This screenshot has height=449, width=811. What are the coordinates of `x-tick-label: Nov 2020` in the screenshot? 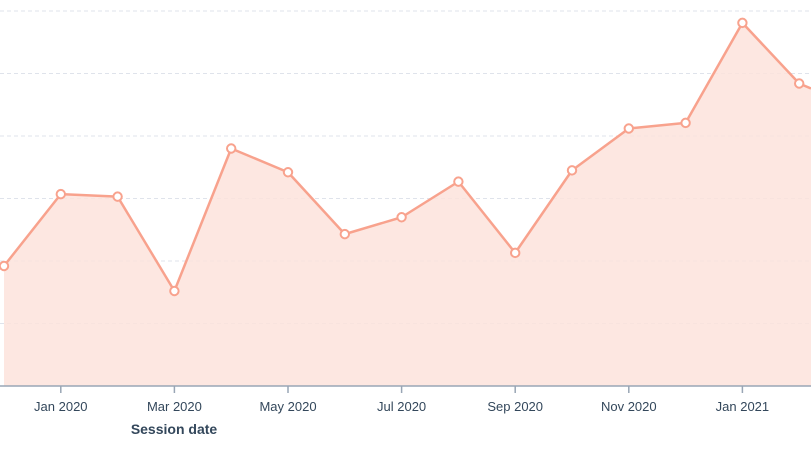 It's located at (629, 406).